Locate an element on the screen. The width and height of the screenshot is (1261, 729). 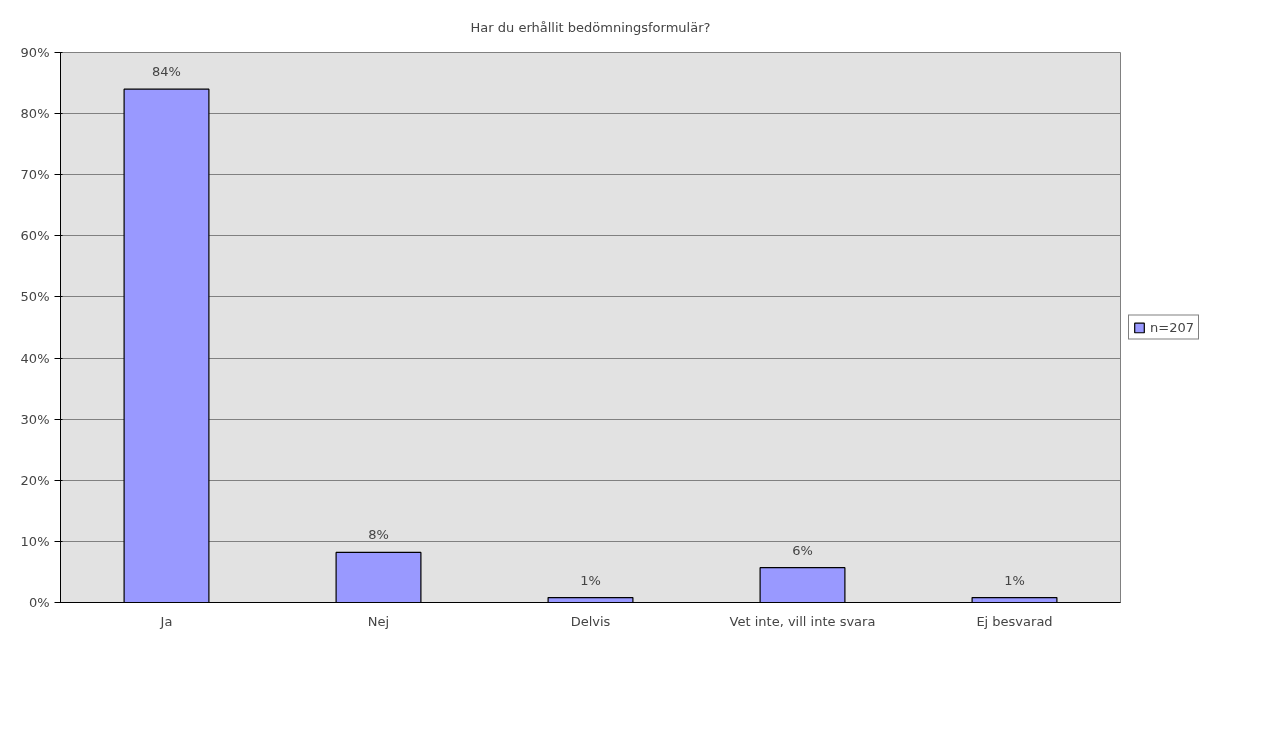
data-label: 84% is located at coordinates (166, 72).